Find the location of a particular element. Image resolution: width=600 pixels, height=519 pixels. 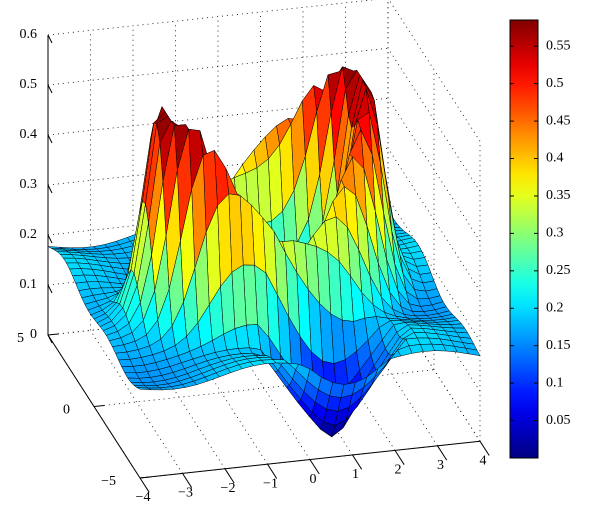

colorbar-tick-label: 0.25 is located at coordinates (558, 270).